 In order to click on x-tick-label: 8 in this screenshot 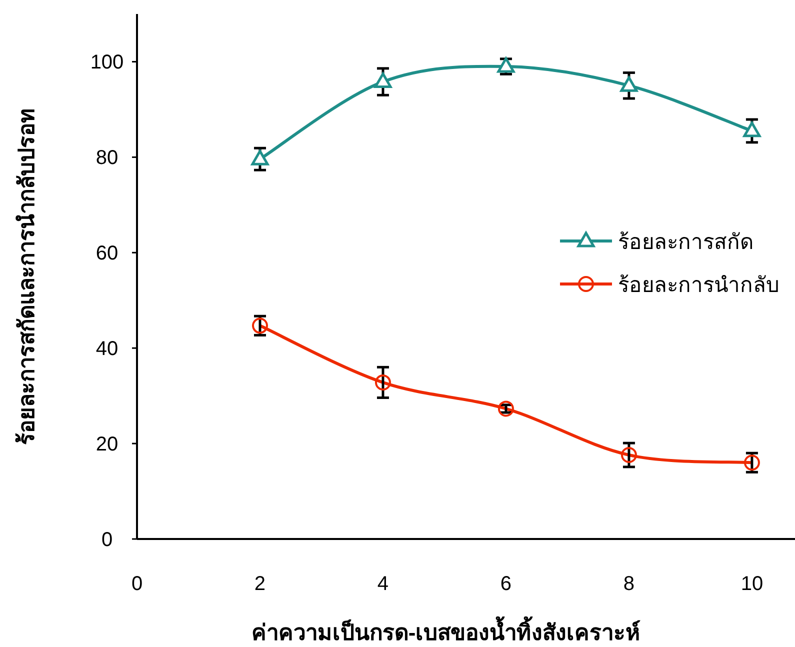, I will do `click(629, 584)`.